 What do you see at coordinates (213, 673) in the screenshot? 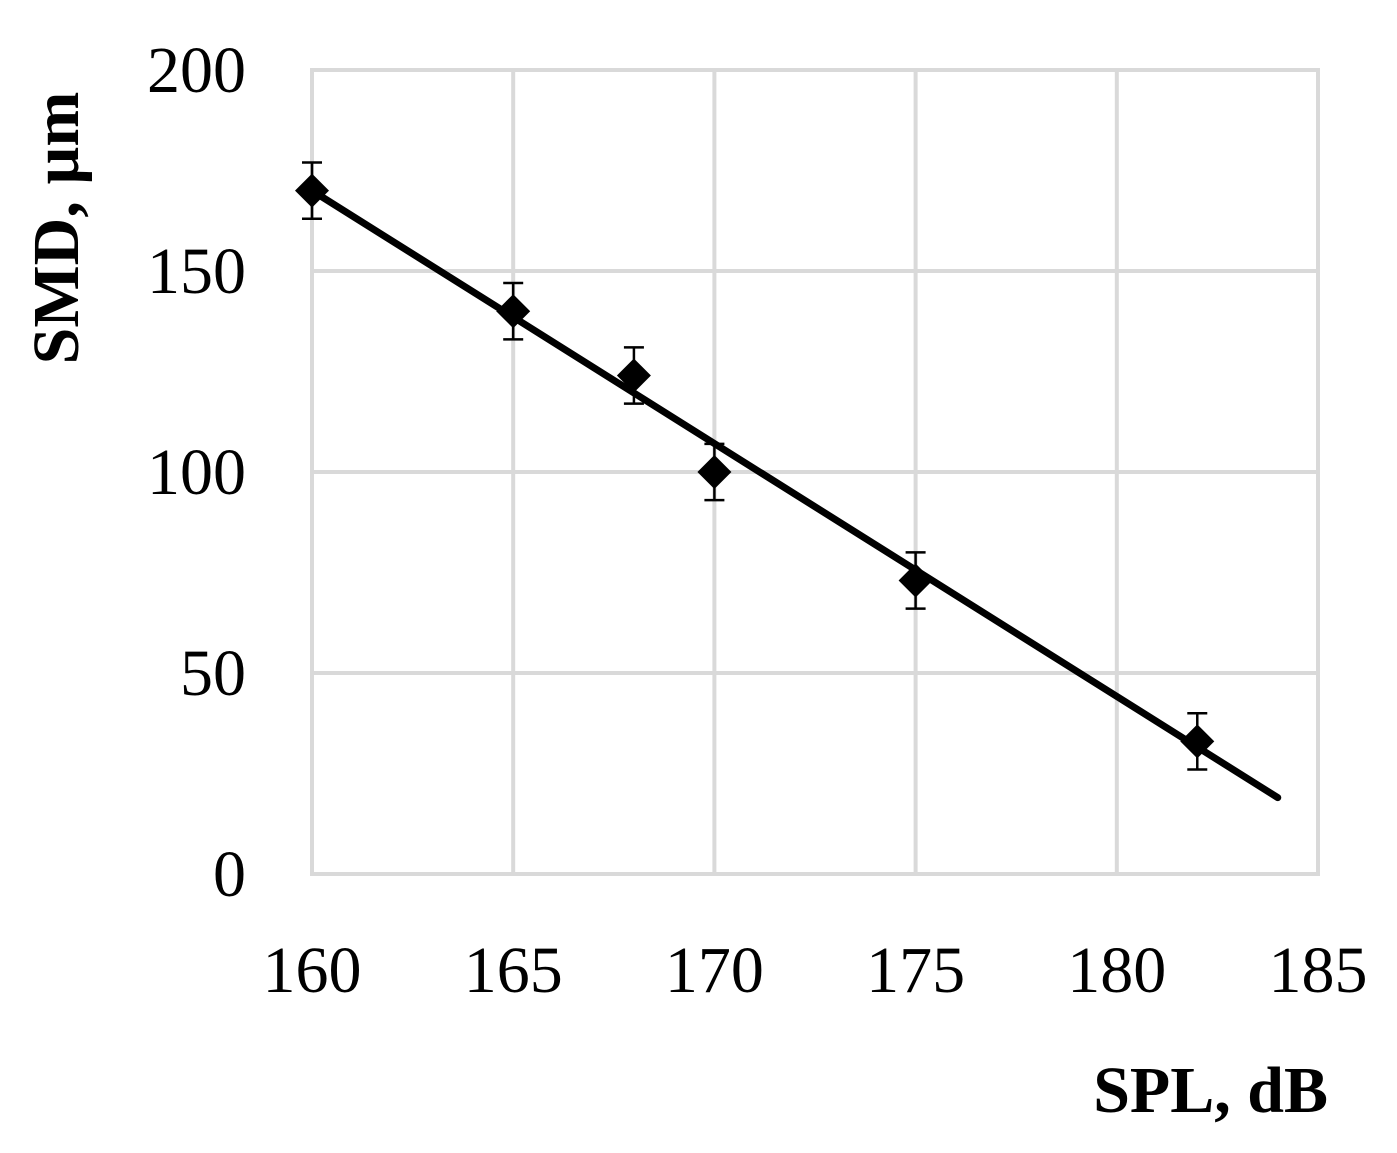
I see `y-tick-label: 50` at bounding box center [213, 673].